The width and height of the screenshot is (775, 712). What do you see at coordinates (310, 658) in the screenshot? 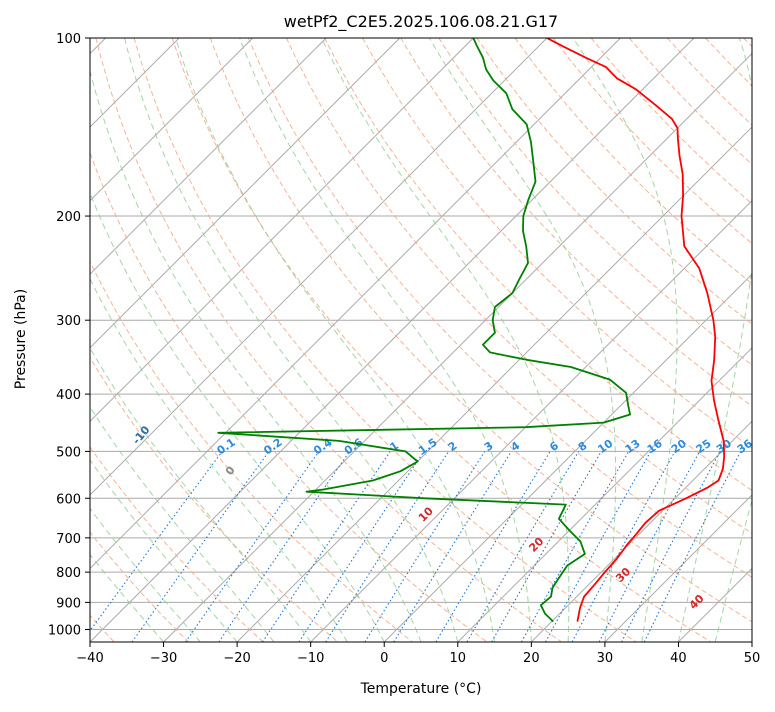
I see `x-tick-label: −10` at bounding box center [310, 658].